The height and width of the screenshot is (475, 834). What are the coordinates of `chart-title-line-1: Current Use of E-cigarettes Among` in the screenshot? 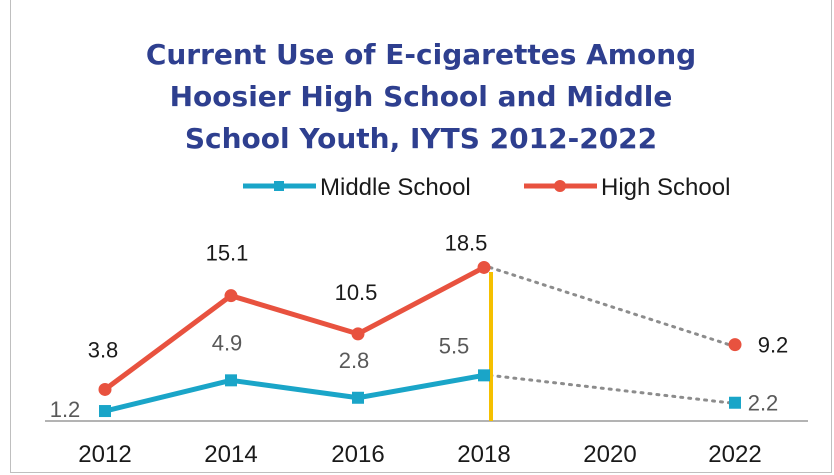 It's located at (421, 54).